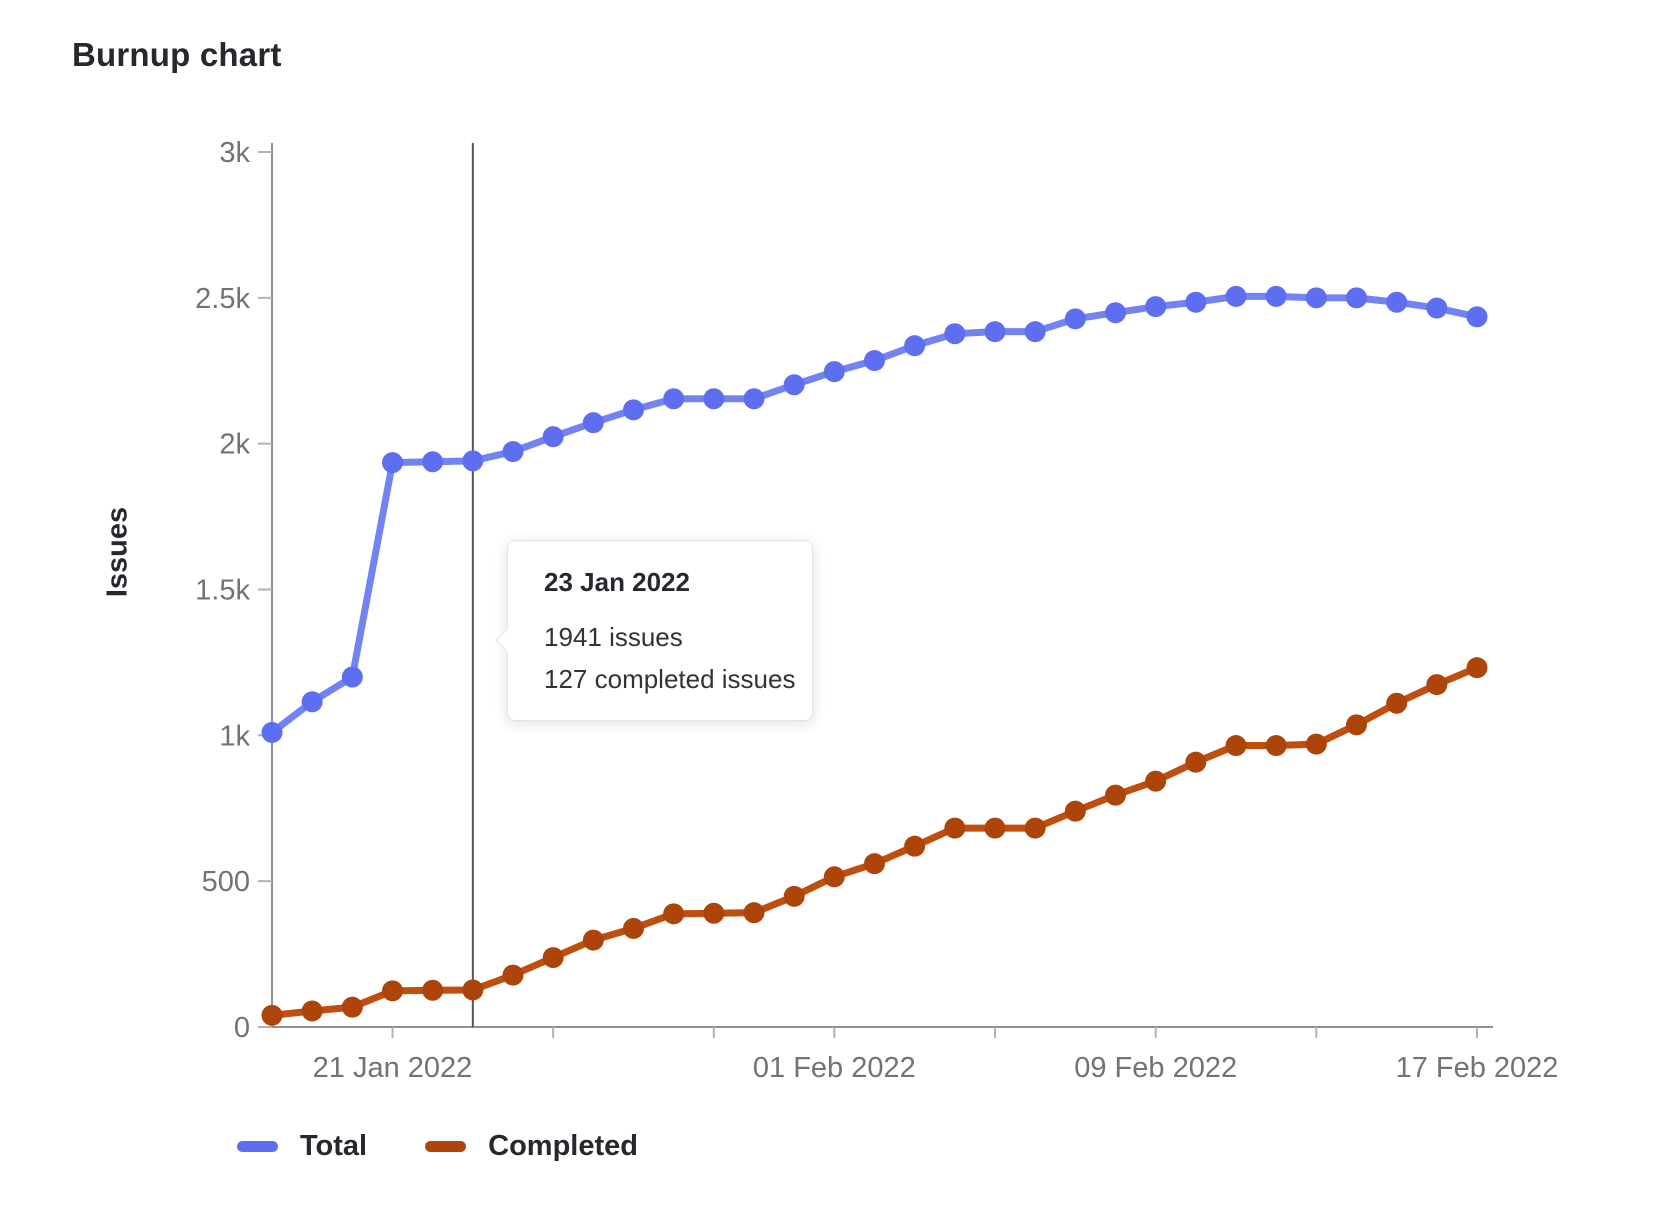 The height and width of the screenshot is (1218, 1680). What do you see at coordinates (222, 591) in the screenshot?
I see `y-tick-label: 1.5k` at bounding box center [222, 591].